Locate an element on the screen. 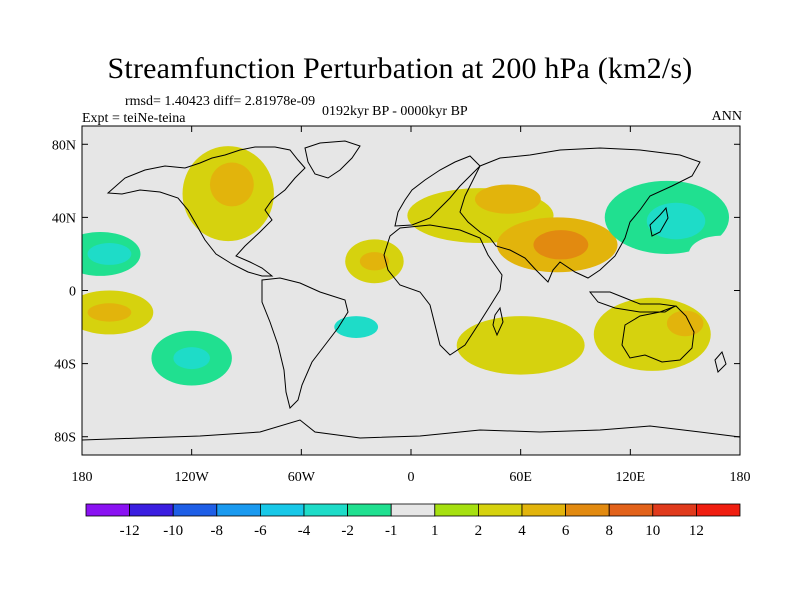 The width and height of the screenshot is (800, 600). y-tick-label-4: 80S is located at coordinates (65, 438).